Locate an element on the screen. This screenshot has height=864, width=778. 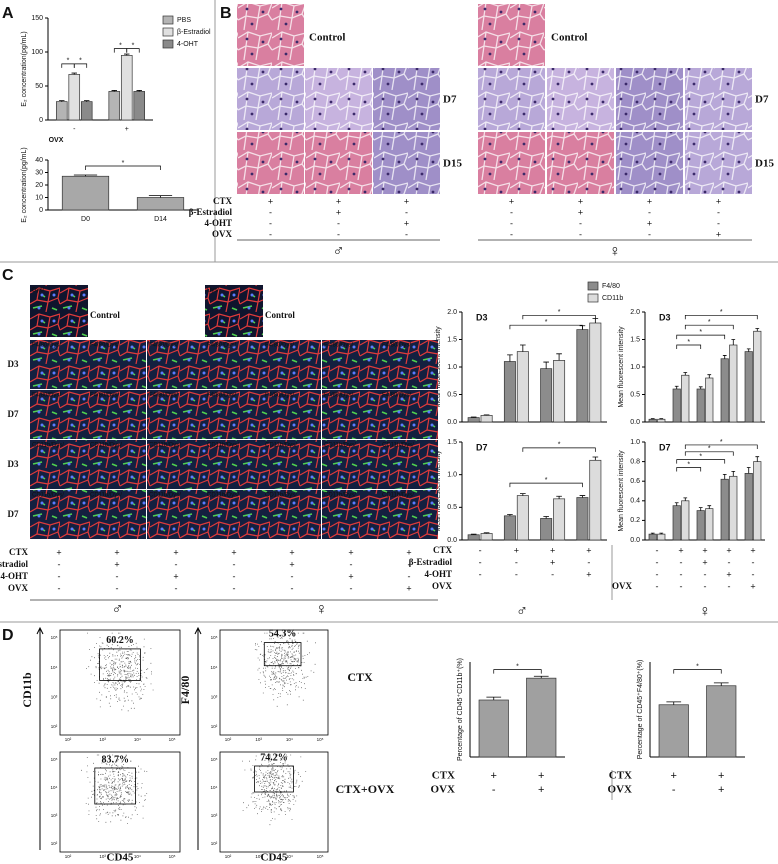
axis-arrow is located at coordinates (40, 738).